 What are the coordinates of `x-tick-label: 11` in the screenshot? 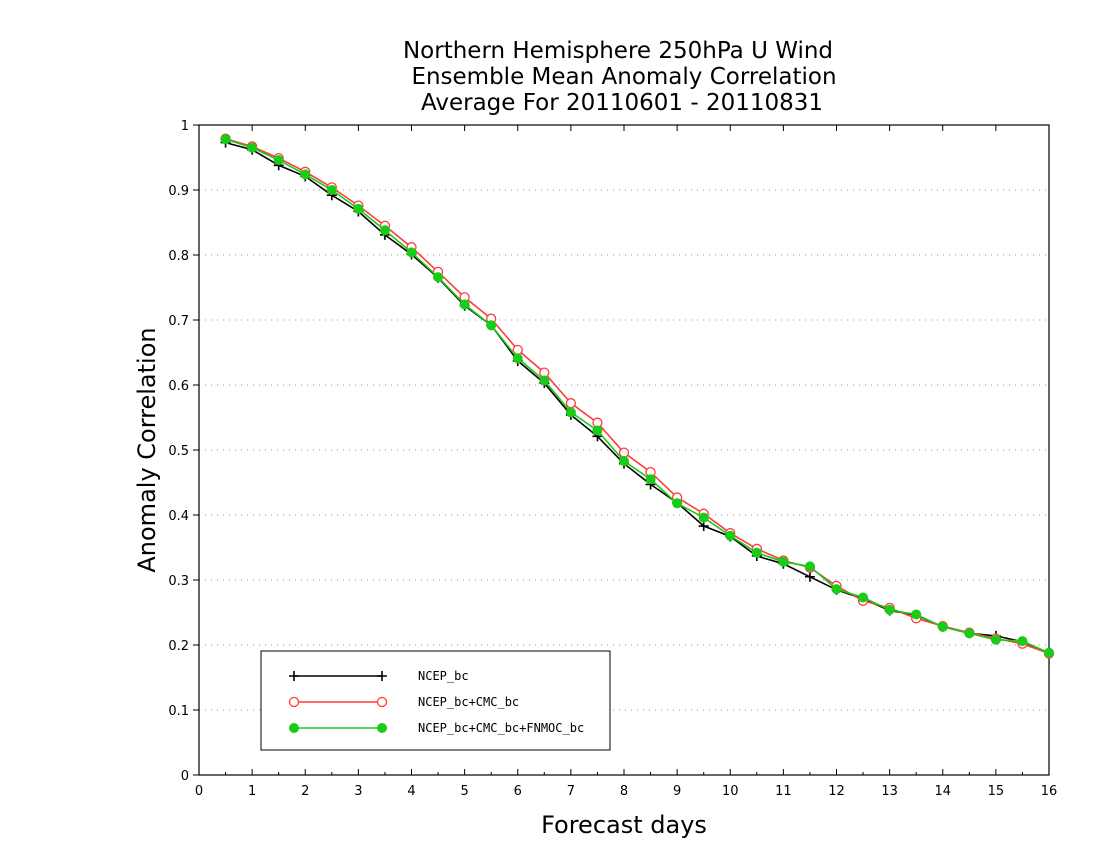 It's located at (783, 791).